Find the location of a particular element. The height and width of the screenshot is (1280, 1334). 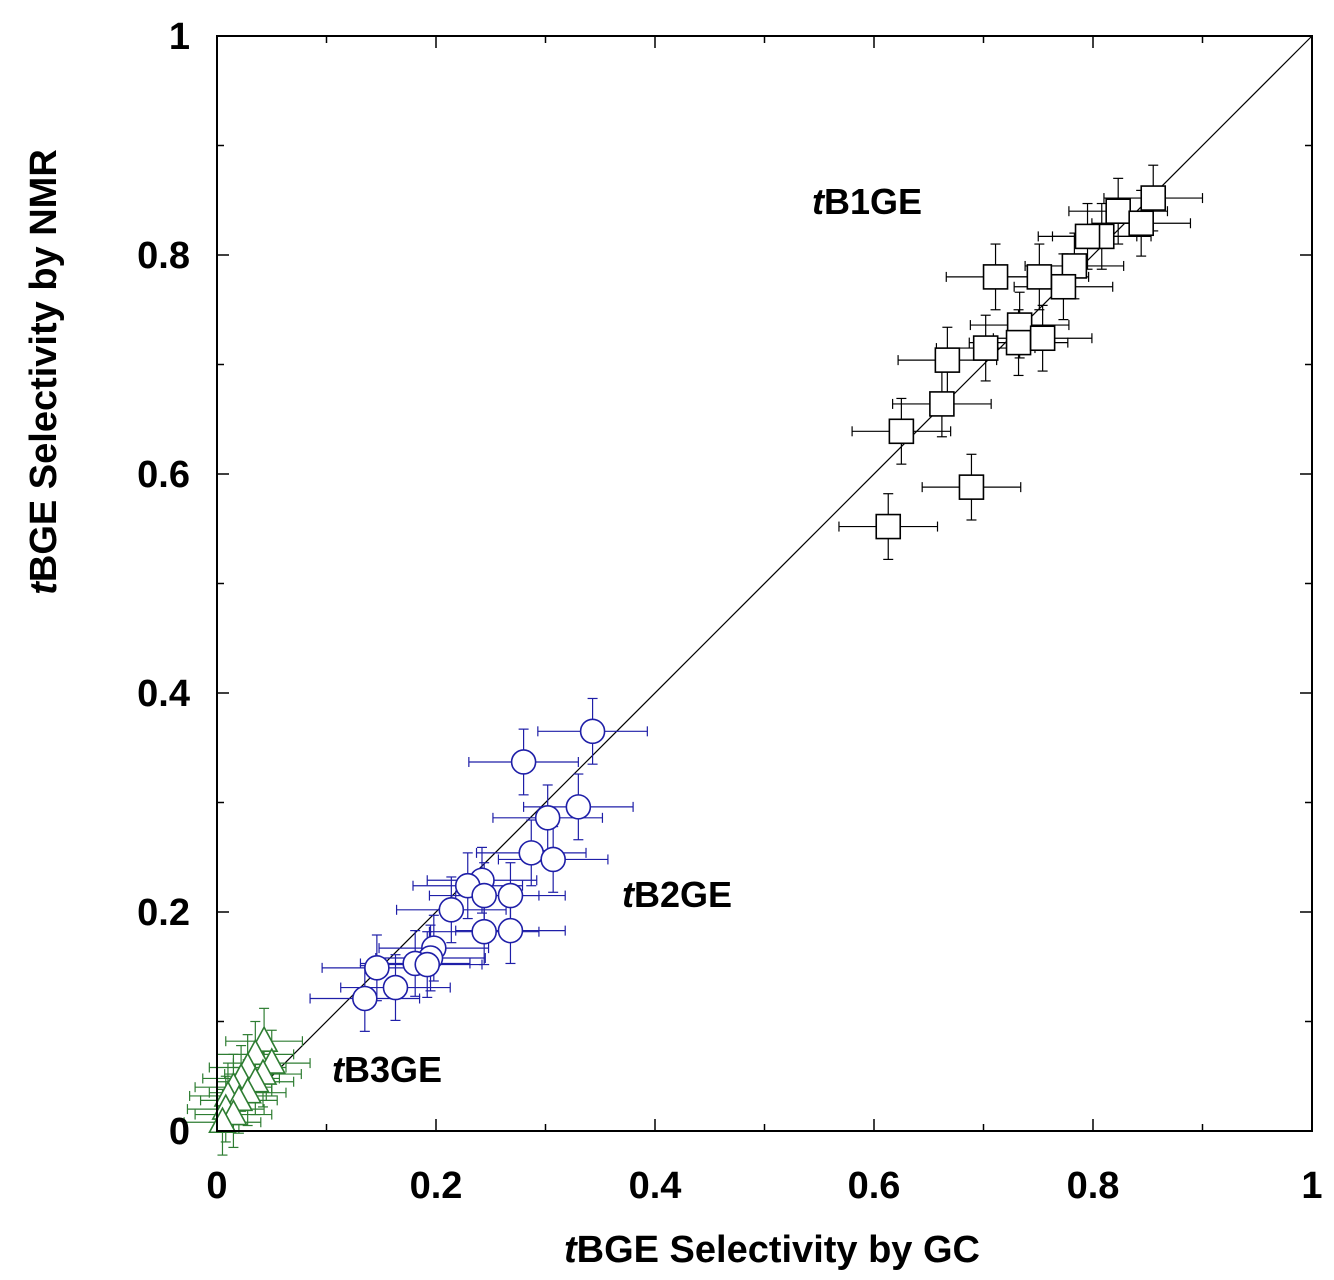

x-tick-label: 1 is located at coordinates (1311, 1186).